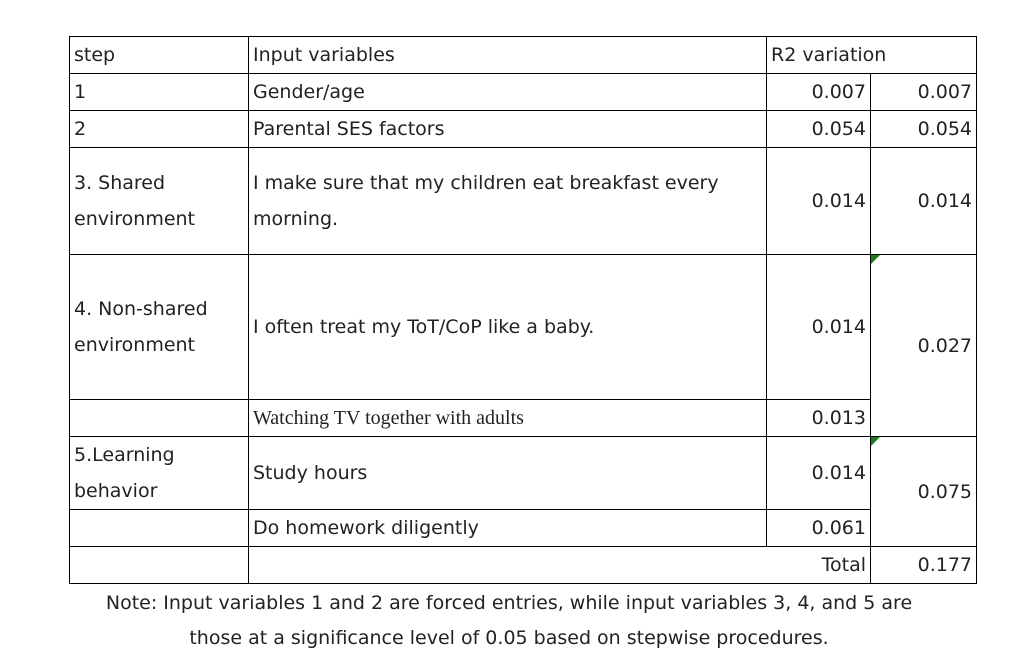 This screenshot has height=666, width=1018. What do you see at coordinates (159, 201) in the screenshot?
I see `step-cell: 3. Shared environment` at bounding box center [159, 201].